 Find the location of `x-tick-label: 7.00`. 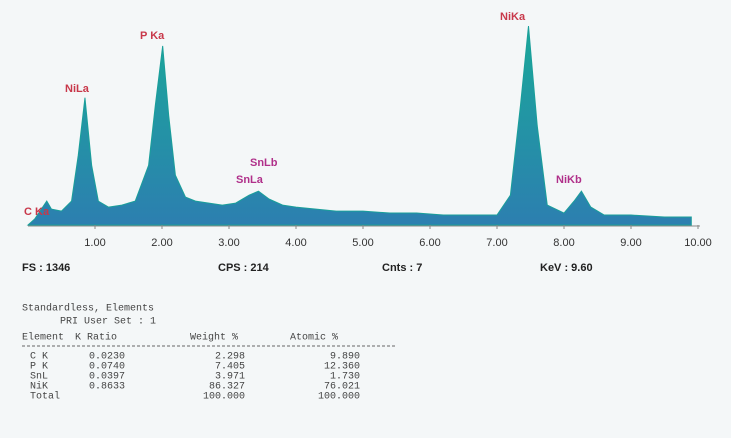

x-tick-label: 7.00 is located at coordinates (496, 243).